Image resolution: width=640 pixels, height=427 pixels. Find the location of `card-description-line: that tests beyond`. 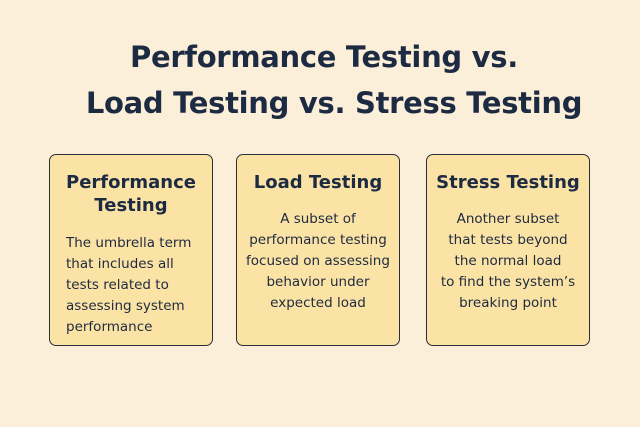

card-description-line: that tests beyond is located at coordinates (508, 240).